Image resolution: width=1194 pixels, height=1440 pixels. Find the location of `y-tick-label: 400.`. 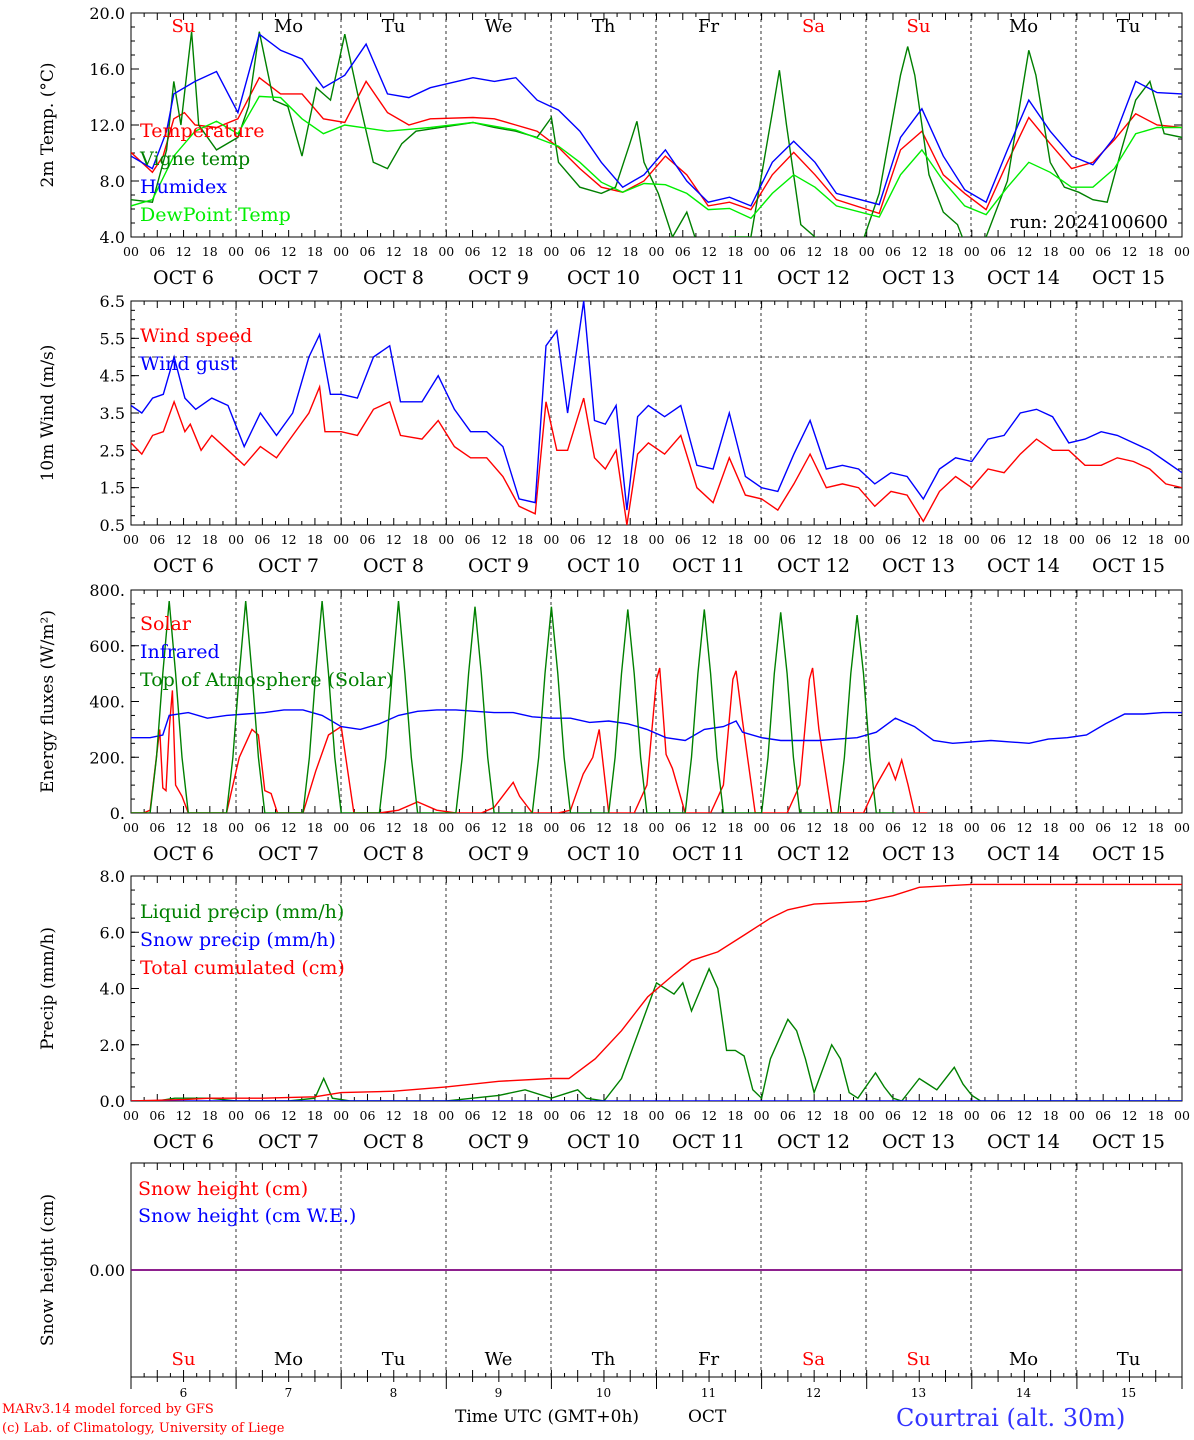

y-tick-label: 400. is located at coordinates (107, 702).